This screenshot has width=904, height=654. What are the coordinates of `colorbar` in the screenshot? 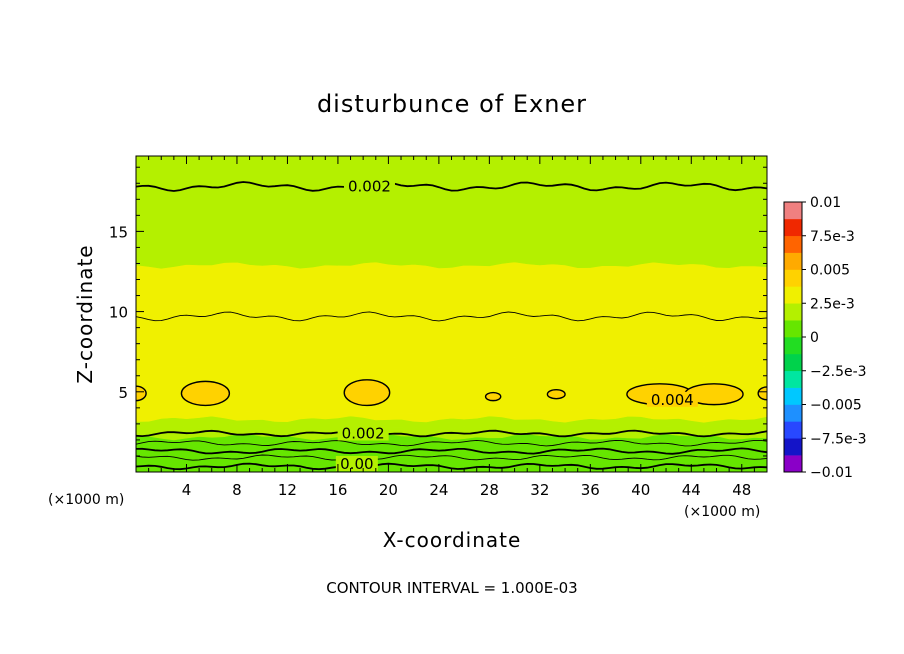 It's located at (794, 337).